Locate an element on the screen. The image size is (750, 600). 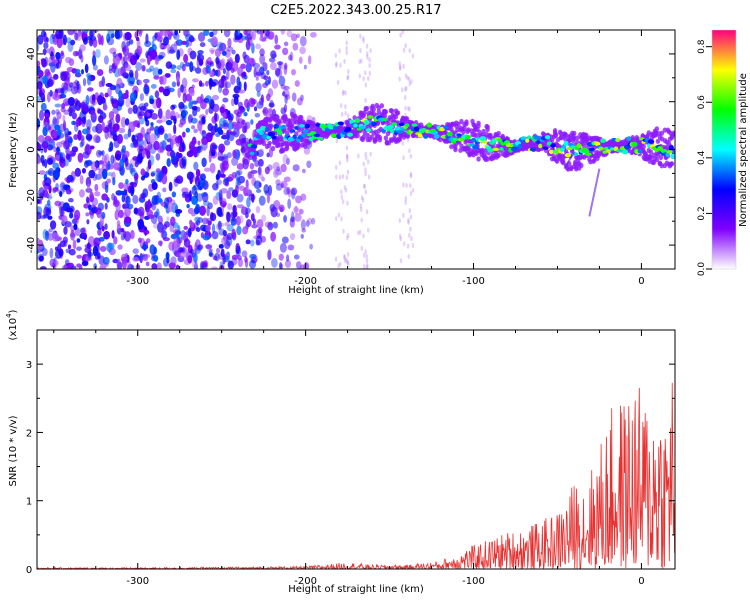
y-tick-label: 1 is located at coordinates (29, 502).